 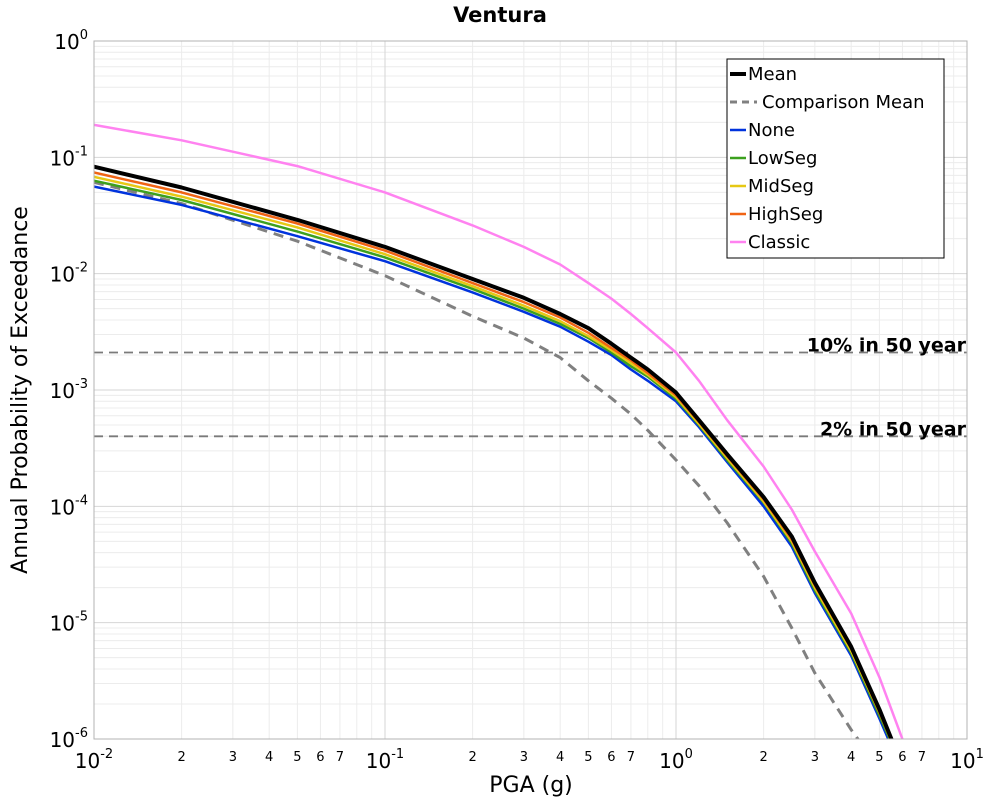 I want to click on x-axis-title: PGA (g), so click(x=531, y=785).